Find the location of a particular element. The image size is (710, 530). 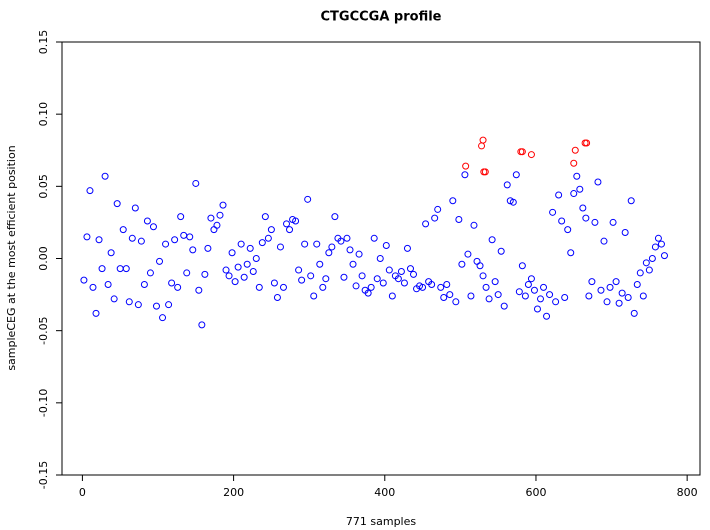

x-tick-label: 0 is located at coordinates (82, 492).